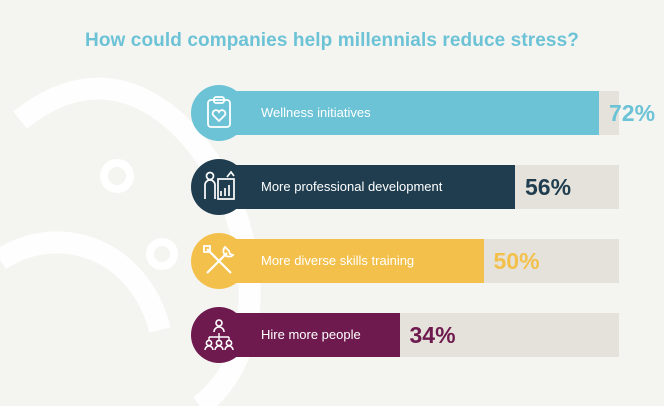 The height and width of the screenshot is (406, 664). Describe the element at coordinates (352, 186) in the screenshot. I see `category-label: More professional development` at that location.